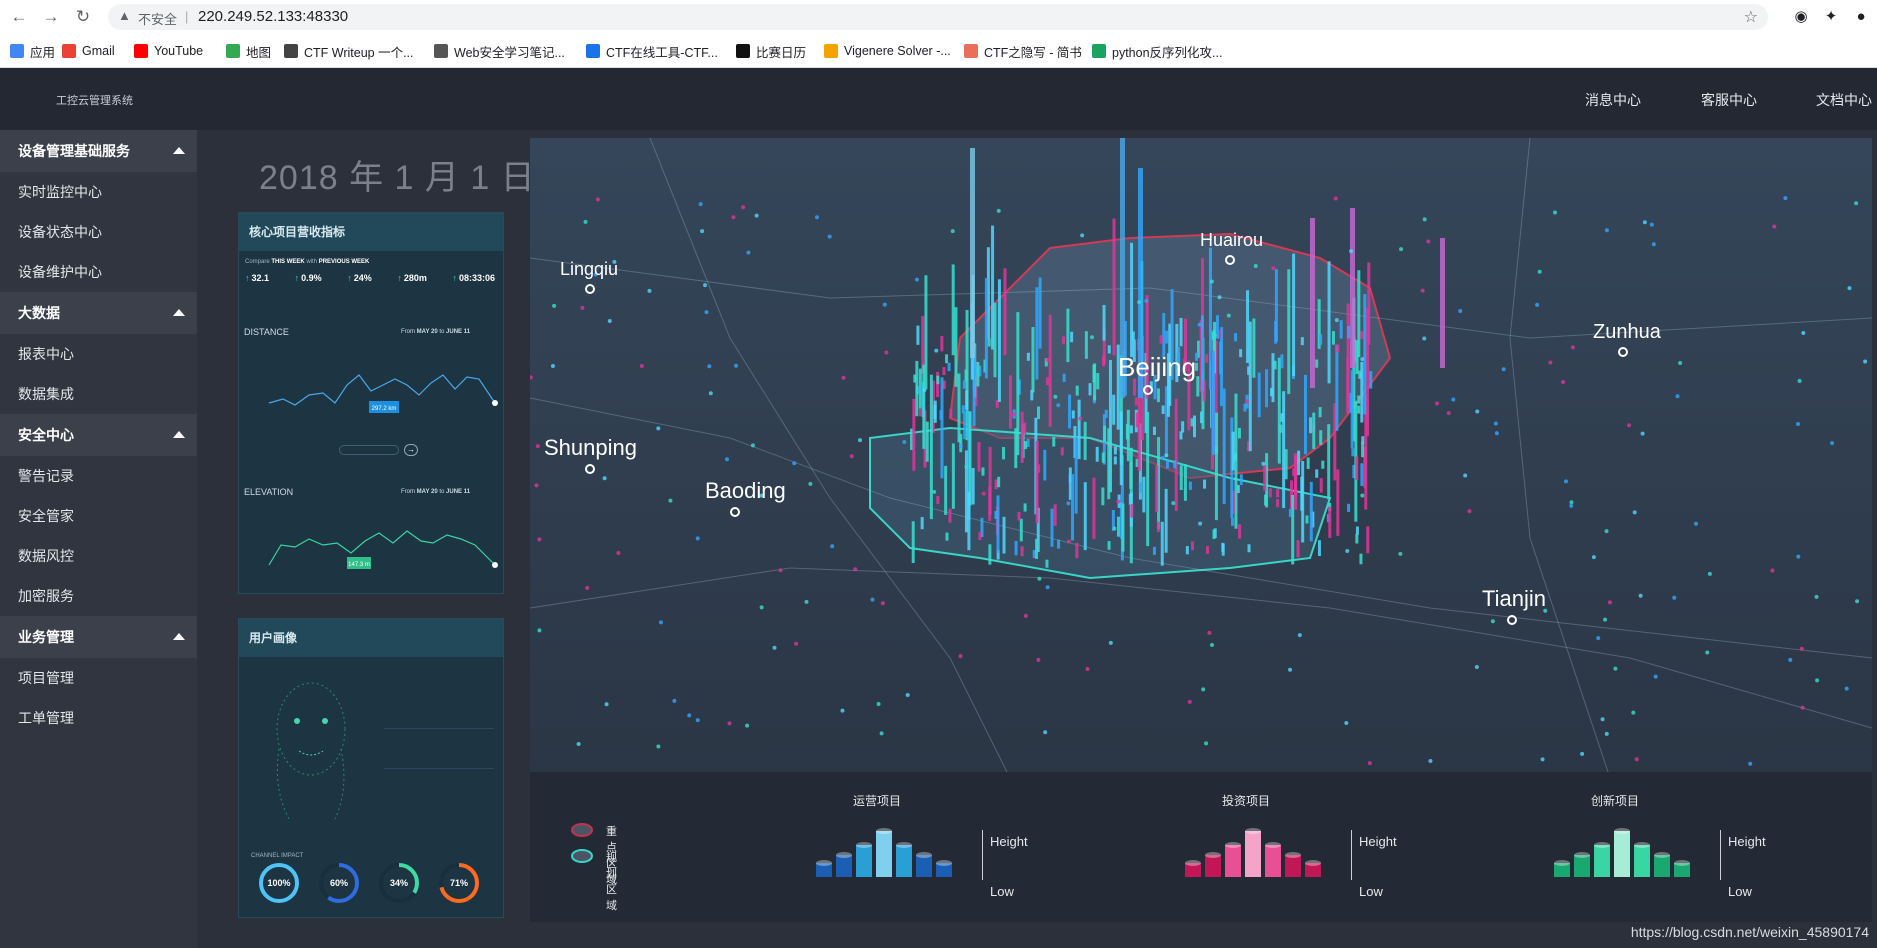 This screenshot has height=948, width=1877. I want to click on sidebar-item-projects: 项目管理, so click(46, 678).